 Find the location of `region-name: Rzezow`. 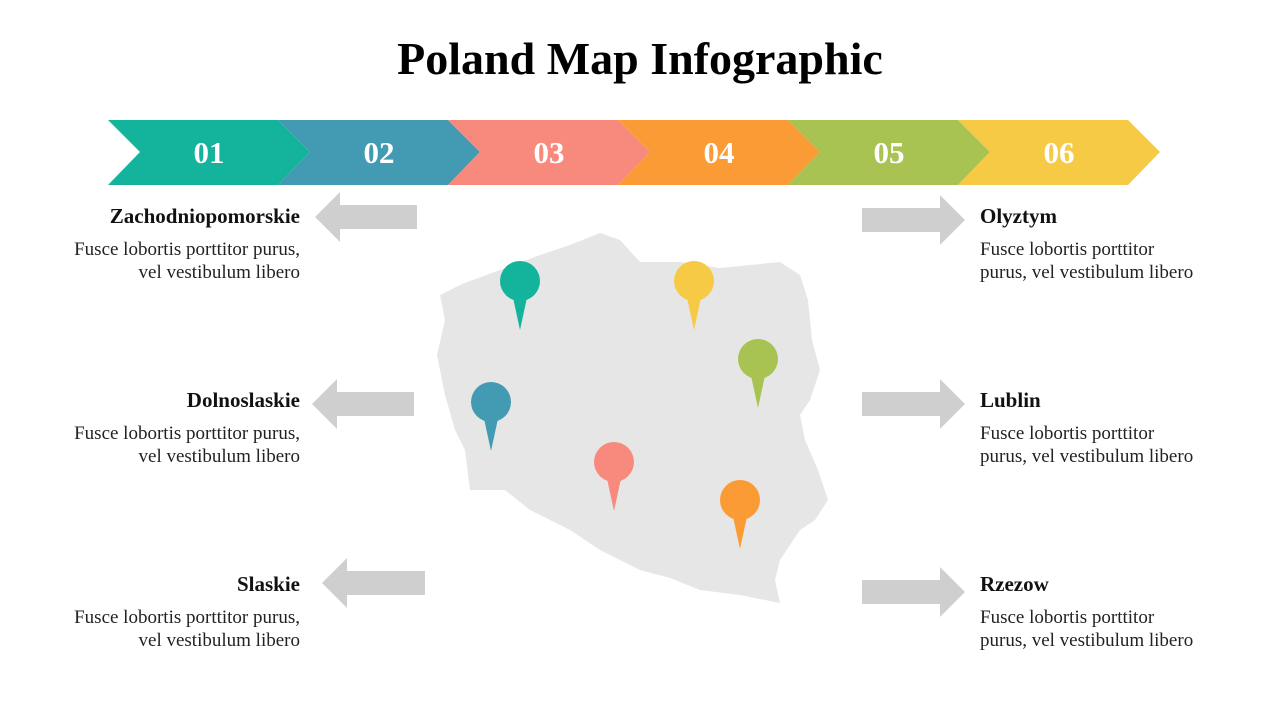

region-name: Rzezow is located at coordinates (1014, 584).